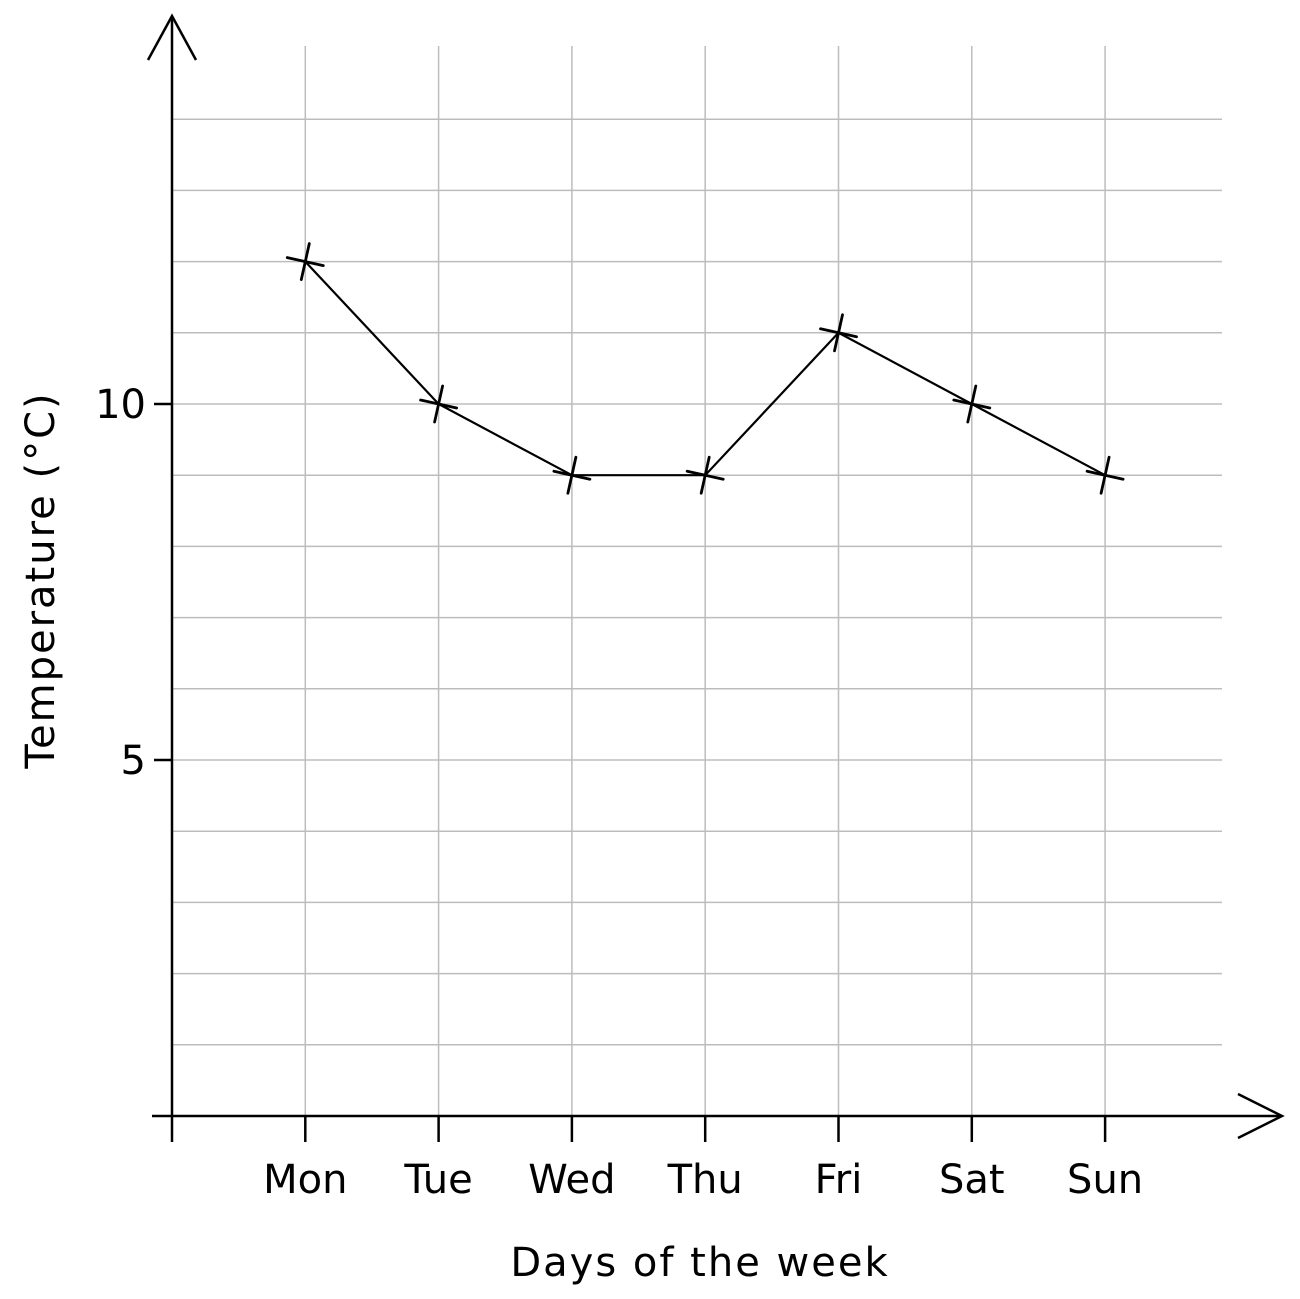  Describe the element at coordinates (172, 37) in the screenshot. I see `y-axis-arrow` at that location.